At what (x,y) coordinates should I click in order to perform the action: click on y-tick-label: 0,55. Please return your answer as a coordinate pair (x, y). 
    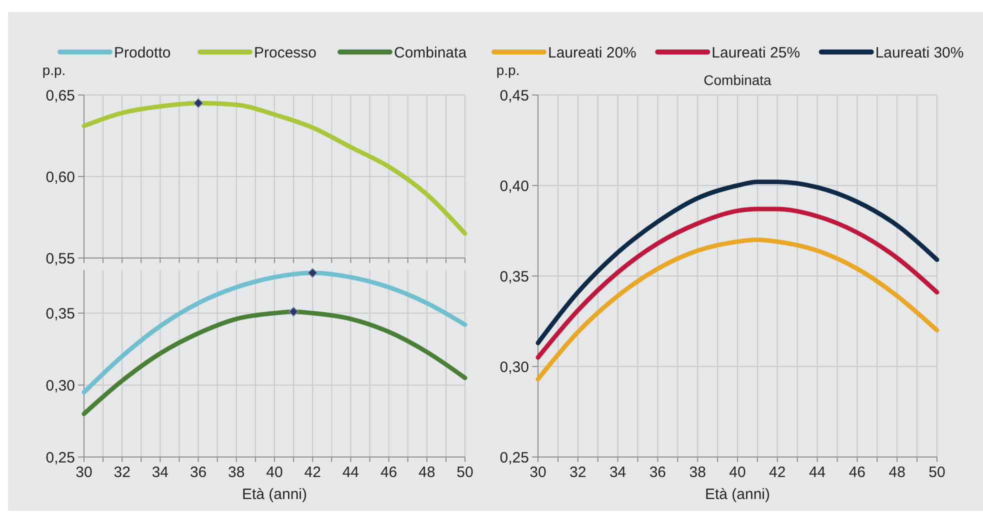
    Looking at the image, I should click on (60, 259).